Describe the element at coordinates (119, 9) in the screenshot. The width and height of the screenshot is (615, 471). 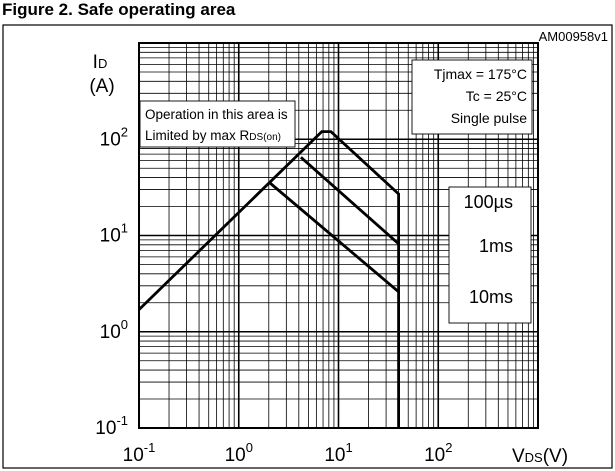
I see `figure-title: Figure 2. Safe operating area` at that location.